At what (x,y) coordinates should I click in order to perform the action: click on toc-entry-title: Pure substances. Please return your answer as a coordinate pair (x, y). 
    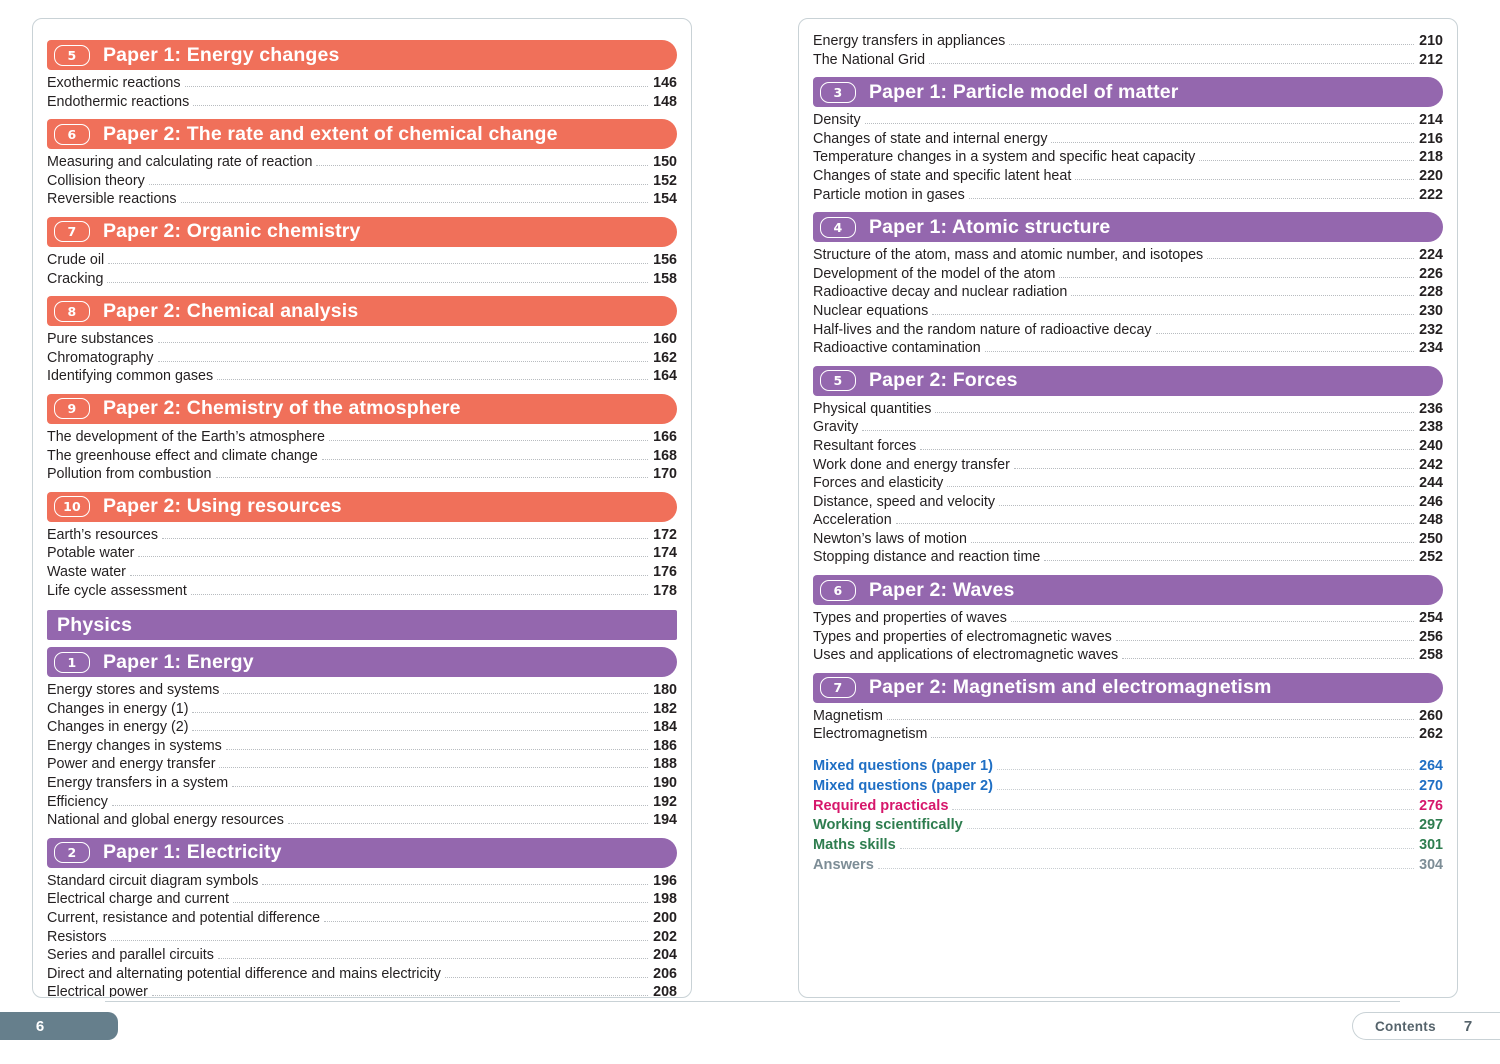
    Looking at the image, I should click on (100, 339).